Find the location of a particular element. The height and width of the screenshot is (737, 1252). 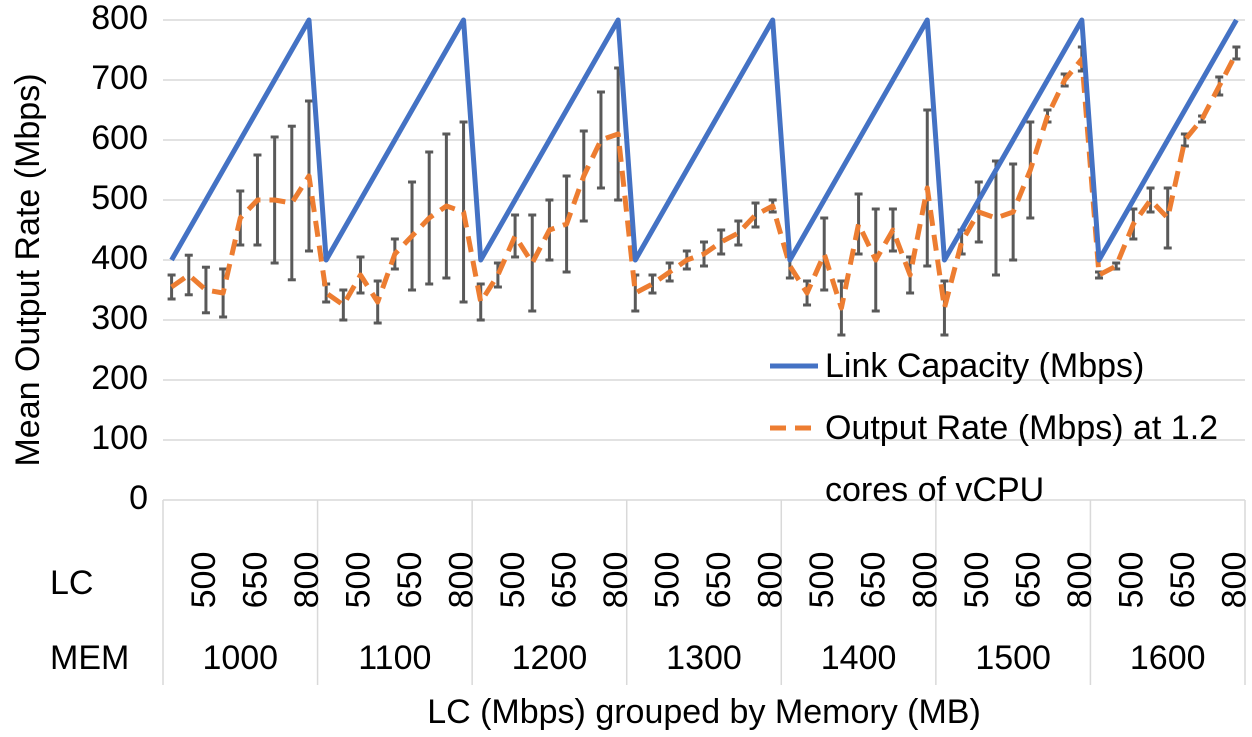

legend-entry: Output Rate (Mbps) at 1.2 cores of vCPU is located at coordinates (1022, 459).